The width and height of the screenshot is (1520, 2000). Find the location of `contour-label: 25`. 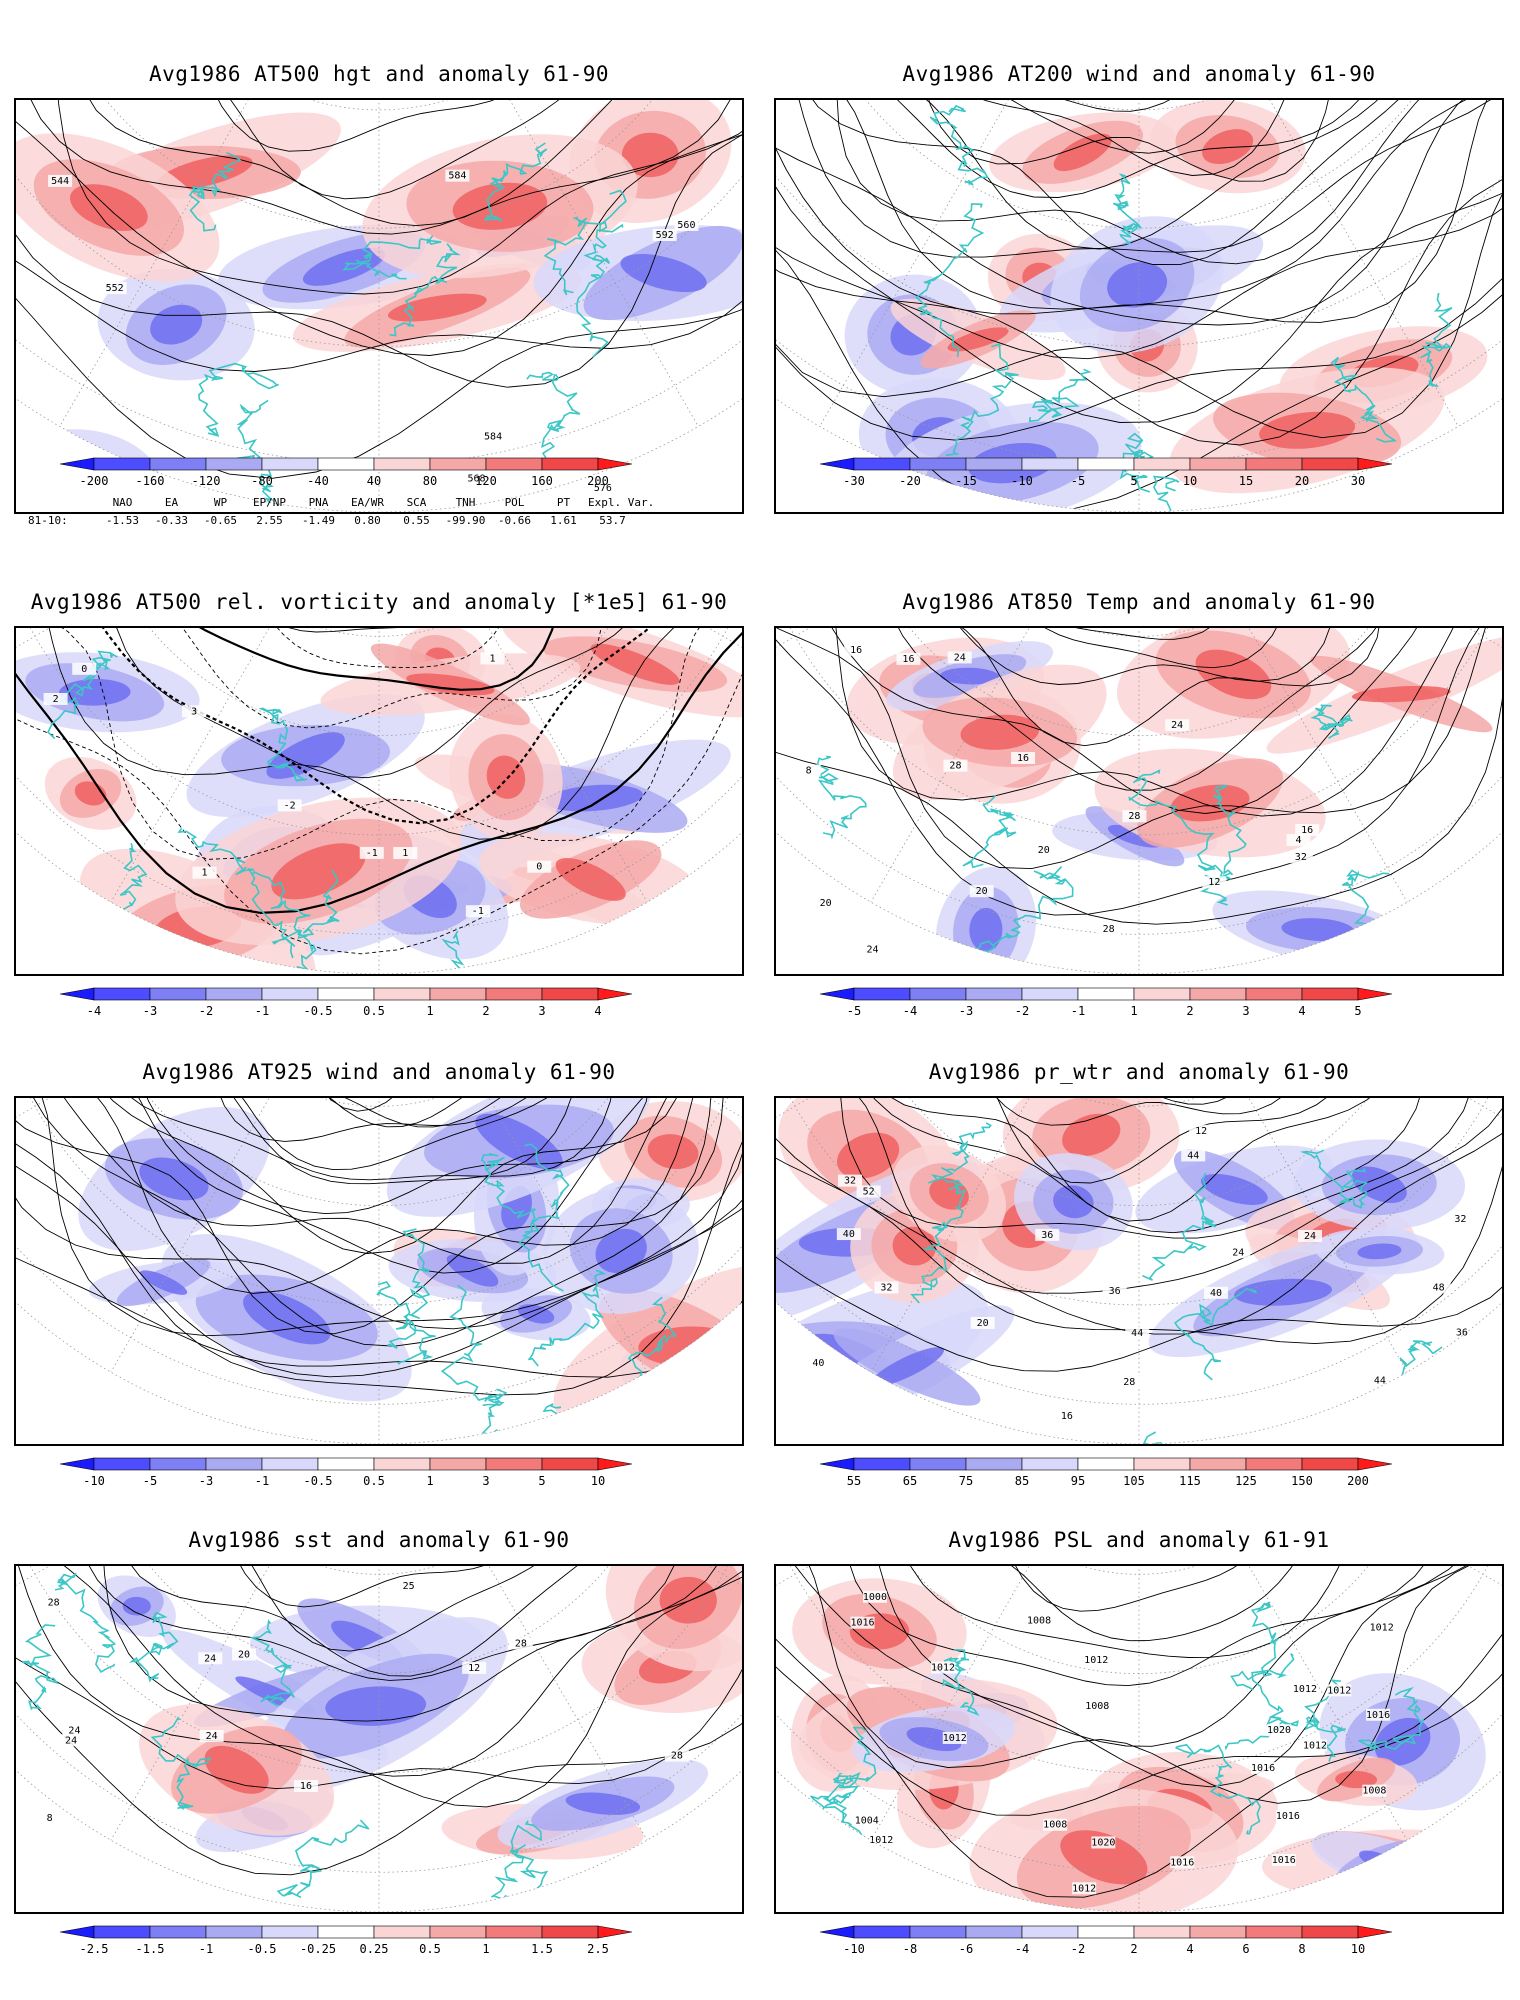

contour-label: 25 is located at coordinates (409, 1586).